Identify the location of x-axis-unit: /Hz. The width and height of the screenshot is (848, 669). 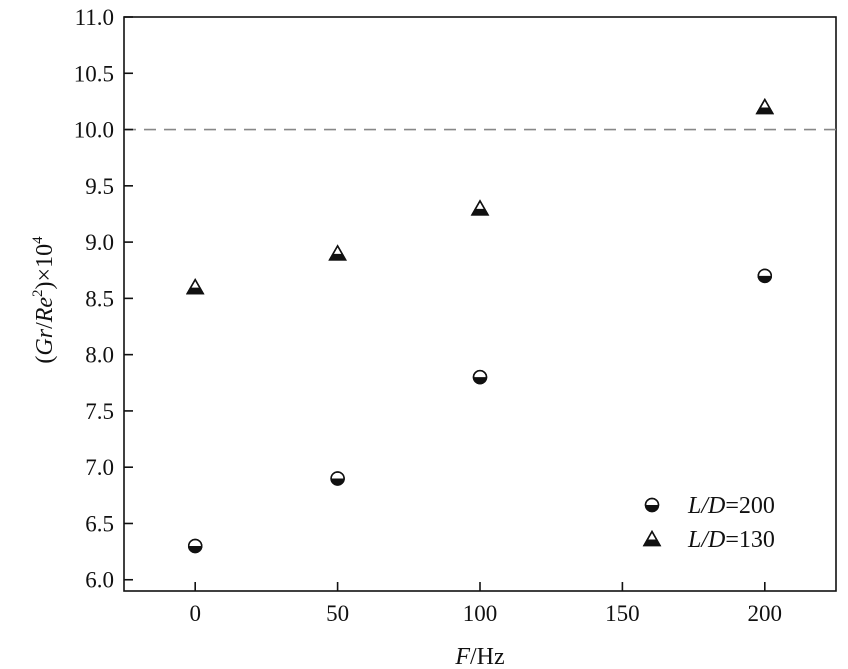
(487, 656).